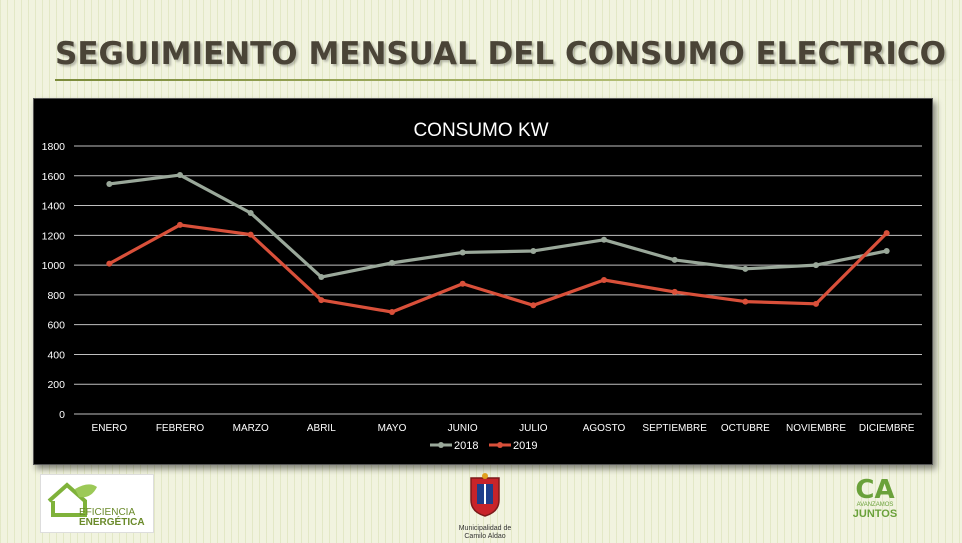 The image size is (962, 543). I want to click on logo-text-line2: ENERGÉTICA, so click(112, 522).